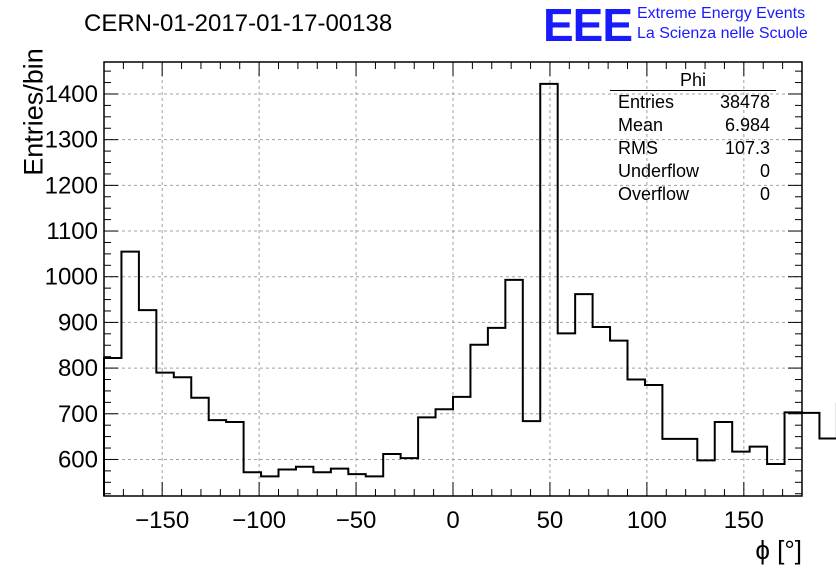 The width and height of the screenshot is (836, 572). Describe the element at coordinates (721, 13) in the screenshot. I see `logo-caption-line1: Extreme Energy Events` at that location.